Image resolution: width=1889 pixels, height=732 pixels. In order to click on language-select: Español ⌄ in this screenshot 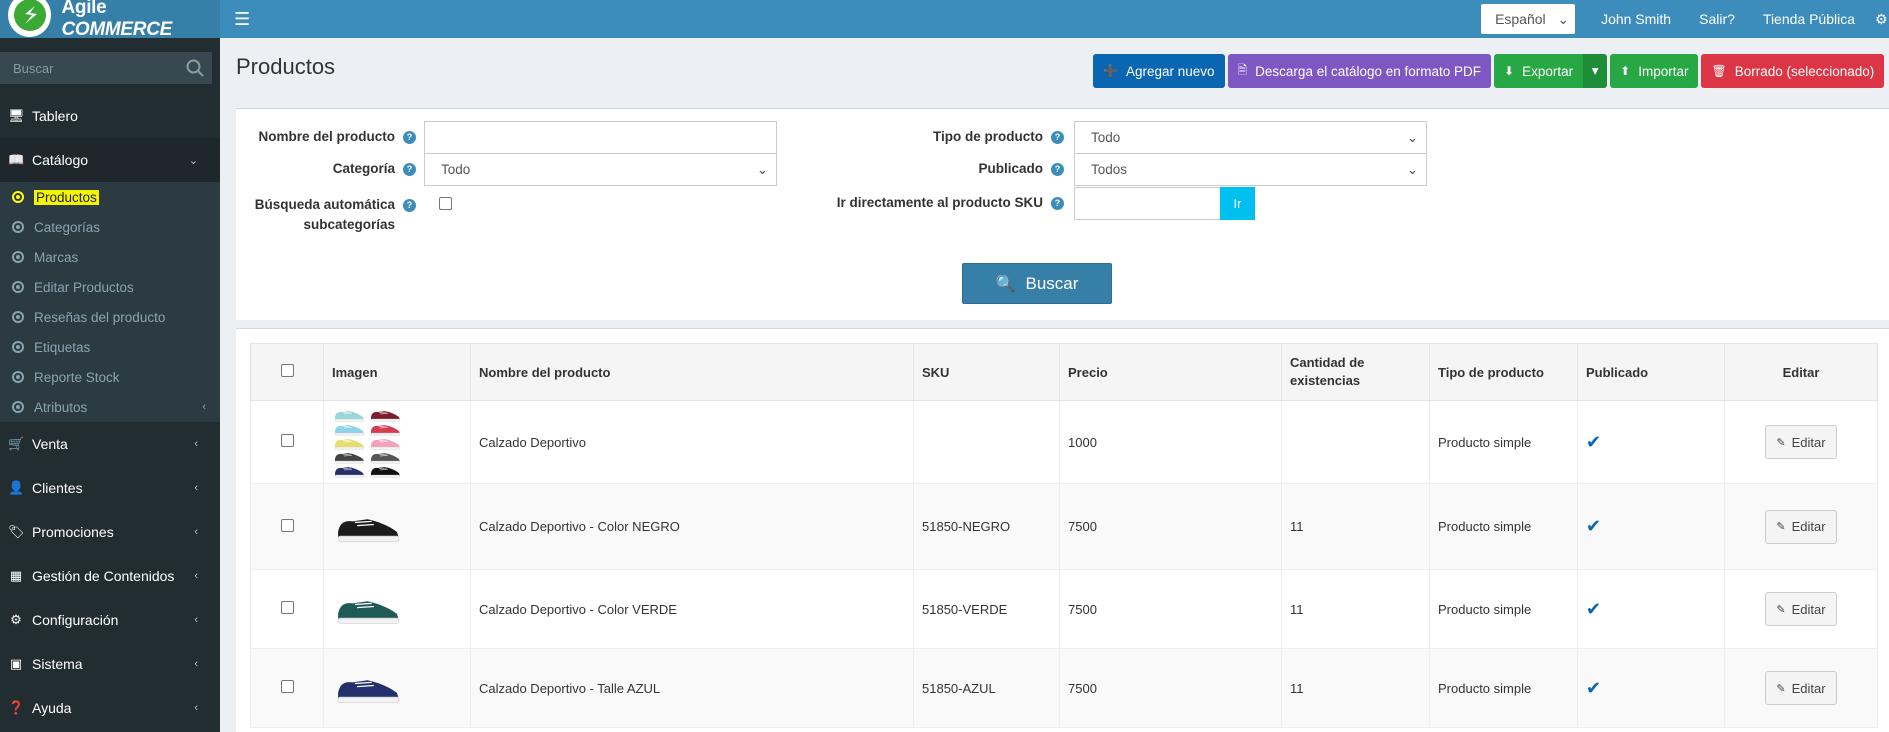, I will do `click(1528, 19)`.